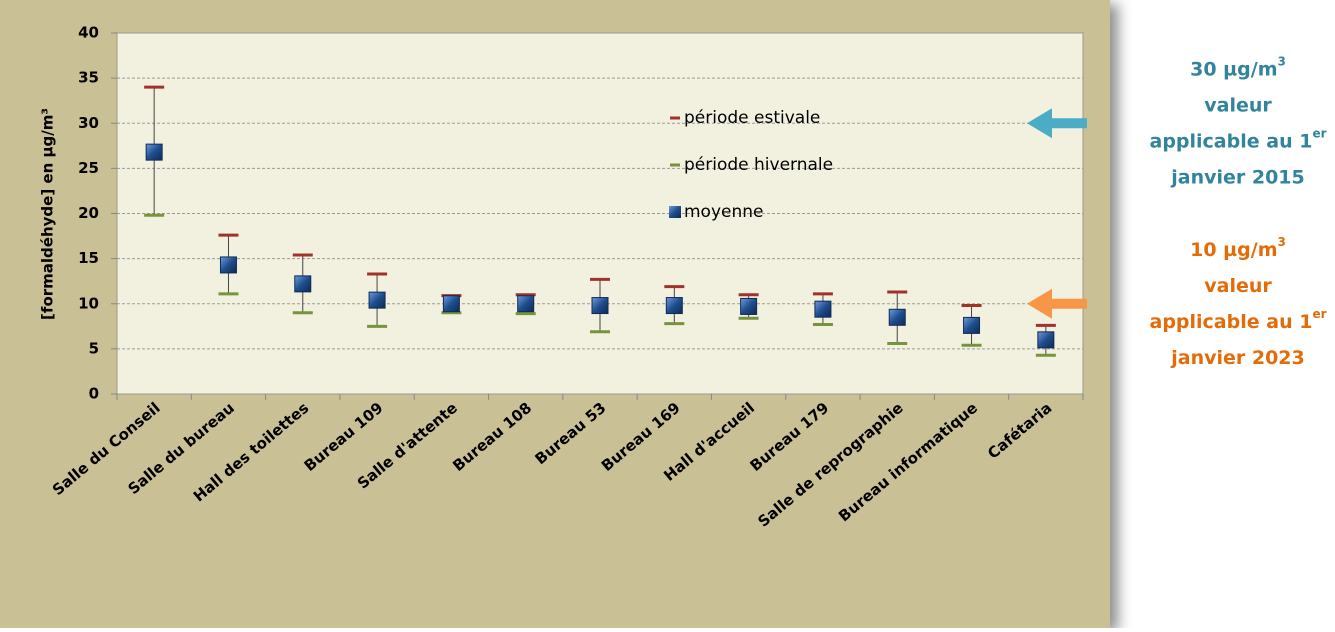  Describe the element at coordinates (88, 33) in the screenshot. I see `y-tick-label: 40` at that location.